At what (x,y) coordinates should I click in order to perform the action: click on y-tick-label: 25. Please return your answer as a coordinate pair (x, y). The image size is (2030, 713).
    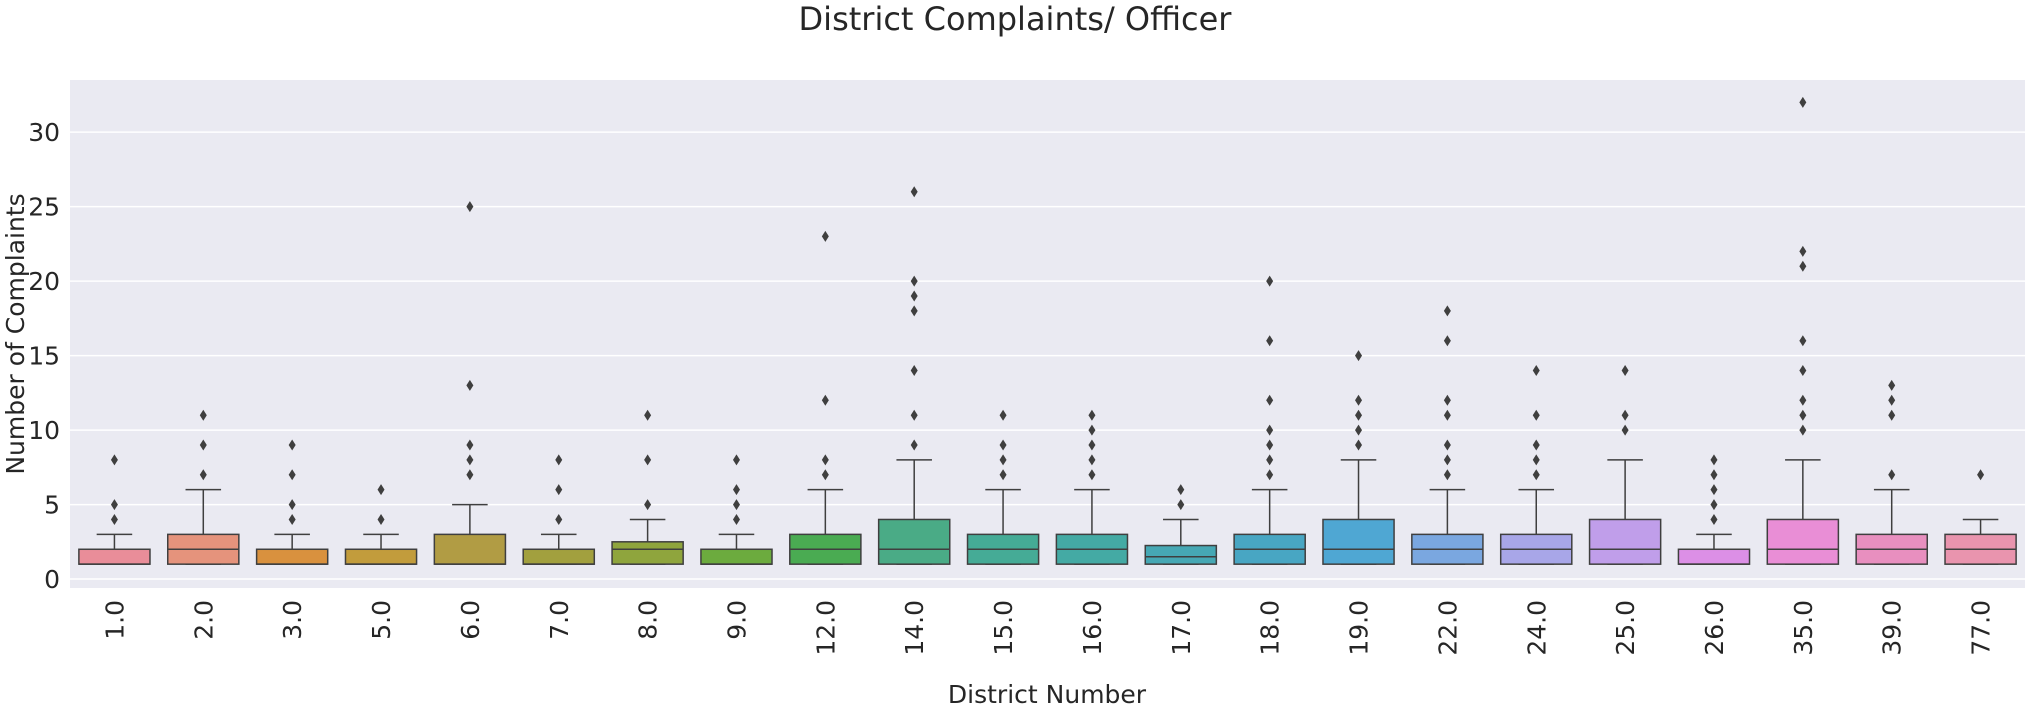
    Looking at the image, I should click on (44, 207).